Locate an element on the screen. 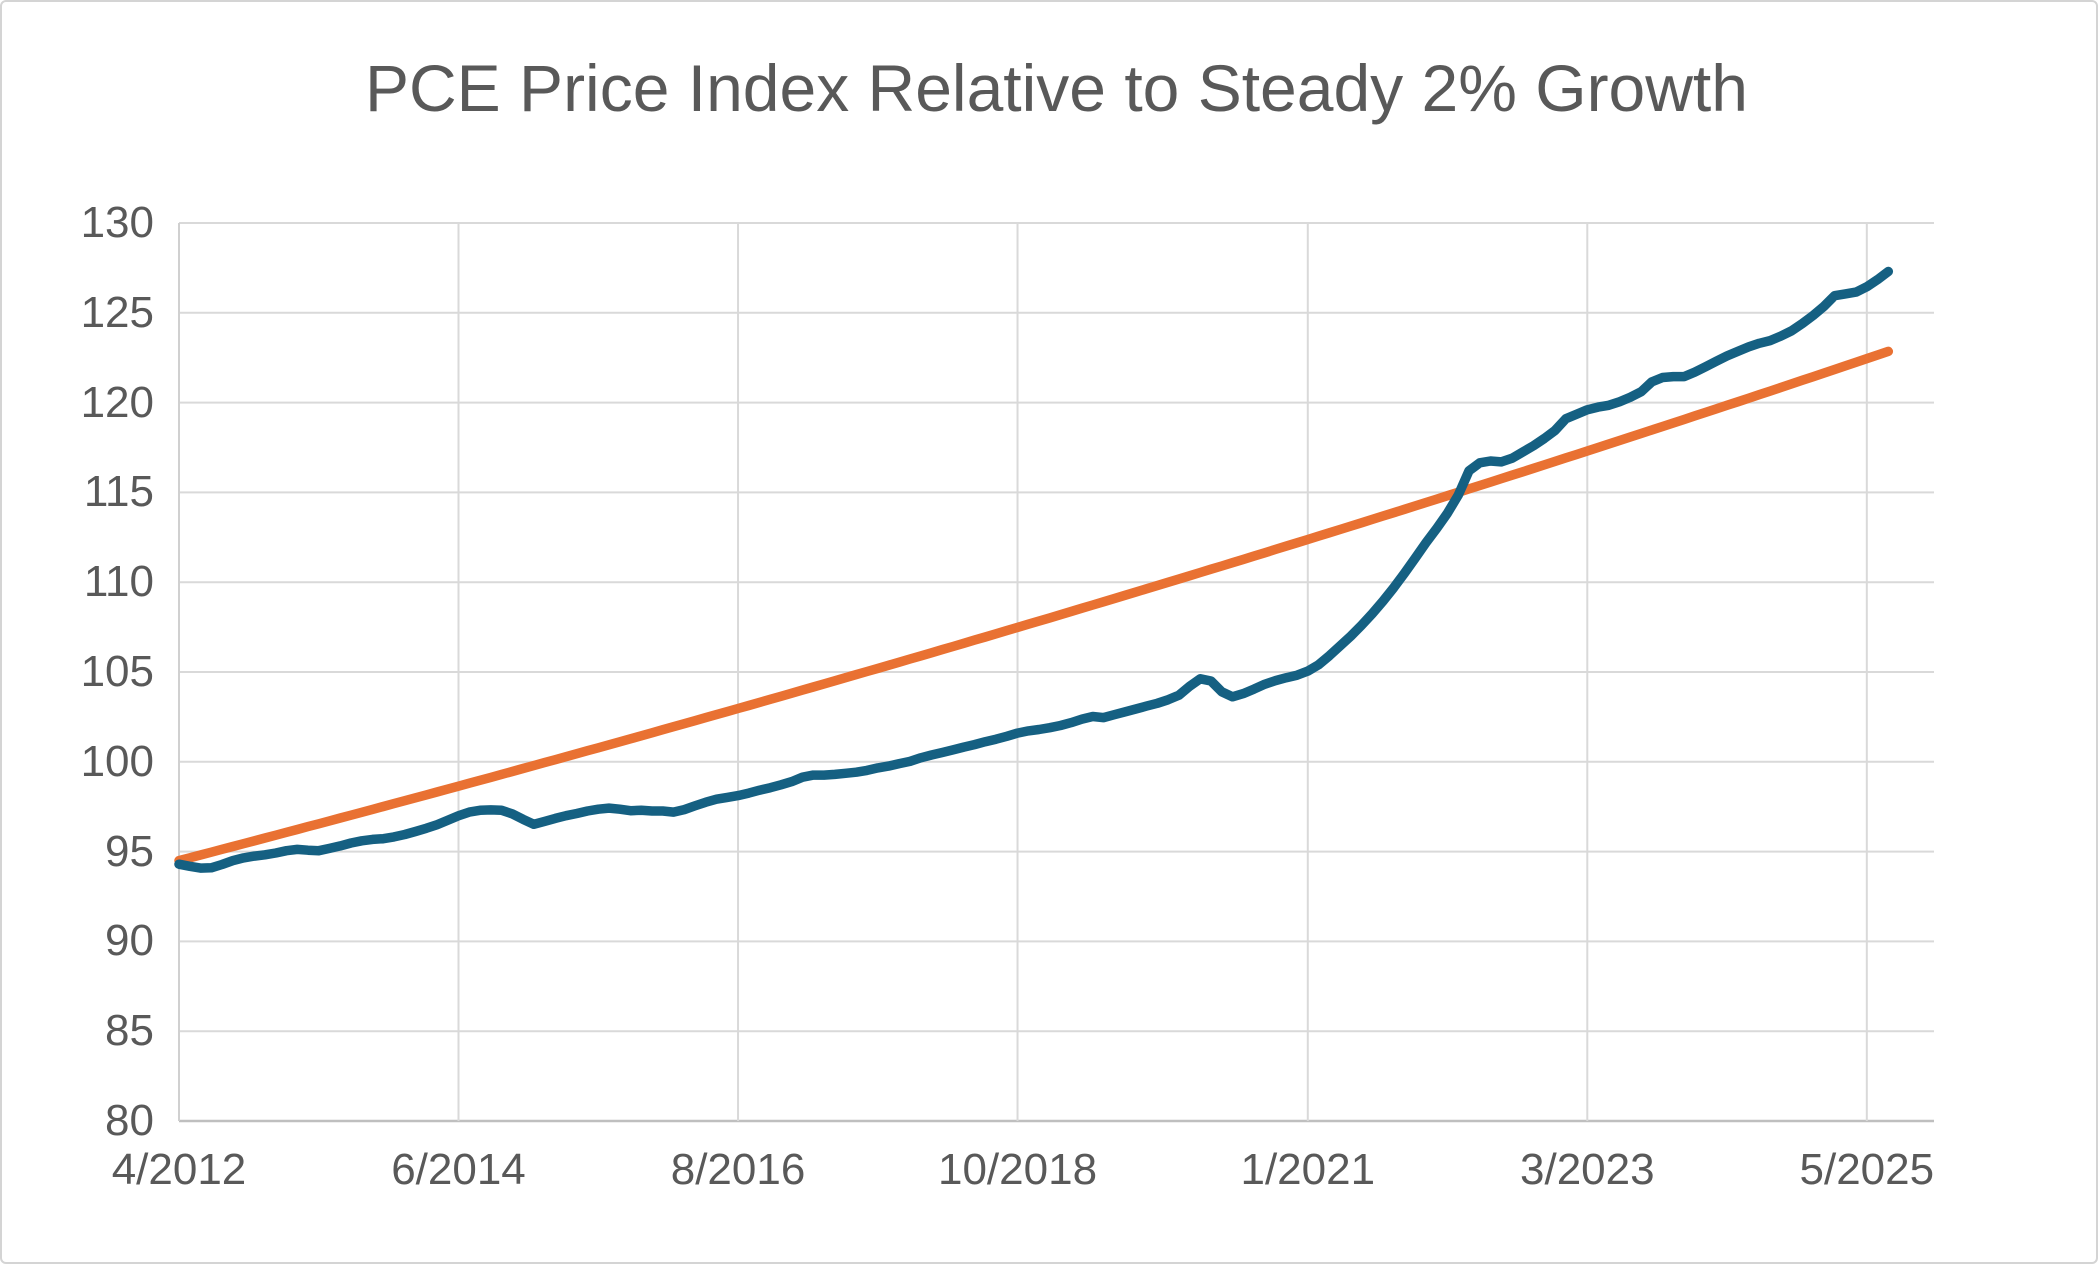  y-axis-label: 130 is located at coordinates (117, 222).